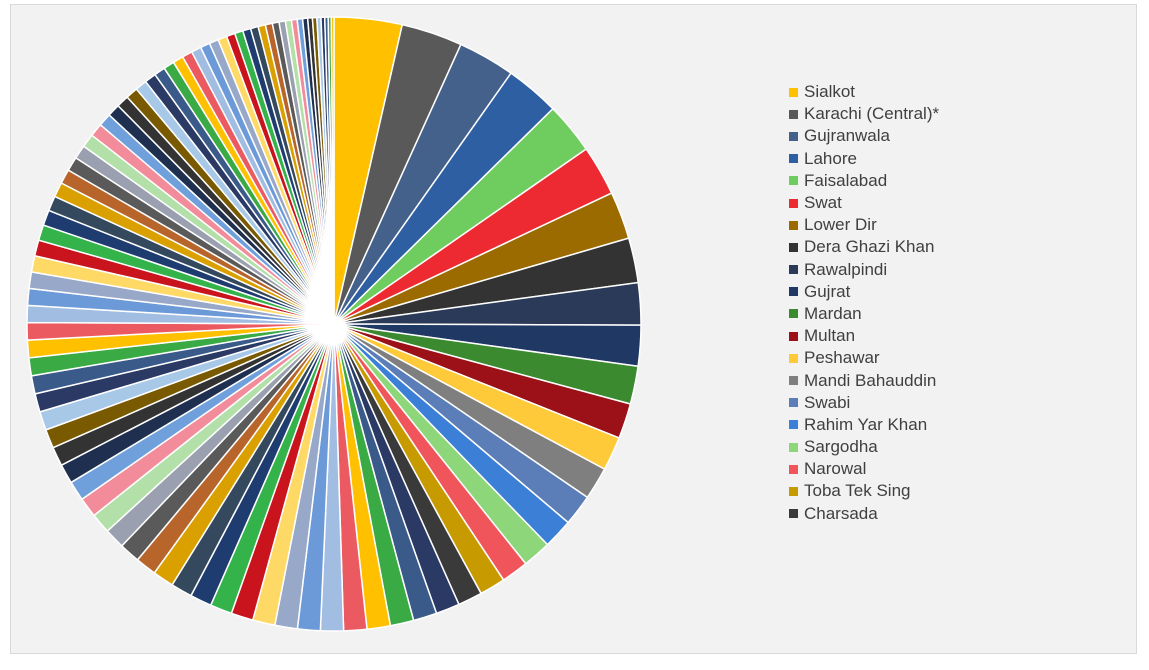 The width and height of the screenshot is (1149, 670). I want to click on legend-item: Sialkot, so click(864, 92).